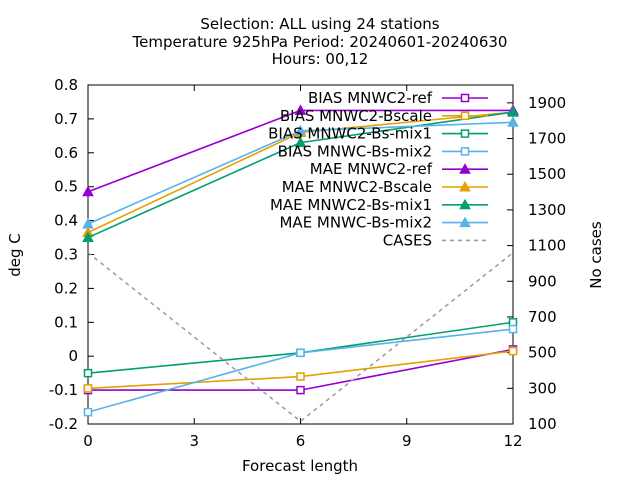  What do you see at coordinates (356, 116) in the screenshot?
I see `legend-label: BIAS MNWC2-Bscale` at bounding box center [356, 116].